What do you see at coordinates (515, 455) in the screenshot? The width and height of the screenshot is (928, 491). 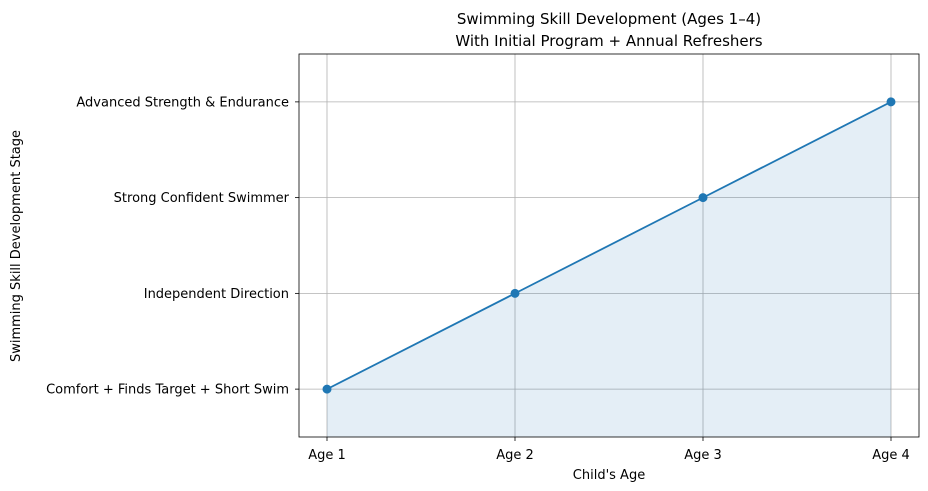 I see `x-tick-label: Age 2` at bounding box center [515, 455].